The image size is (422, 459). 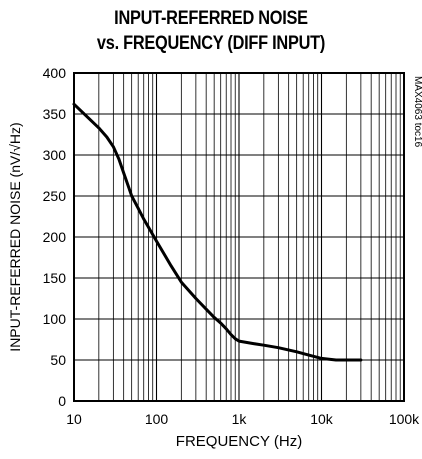 What do you see at coordinates (404, 419) in the screenshot?
I see `x-tick-label: 100k` at bounding box center [404, 419].